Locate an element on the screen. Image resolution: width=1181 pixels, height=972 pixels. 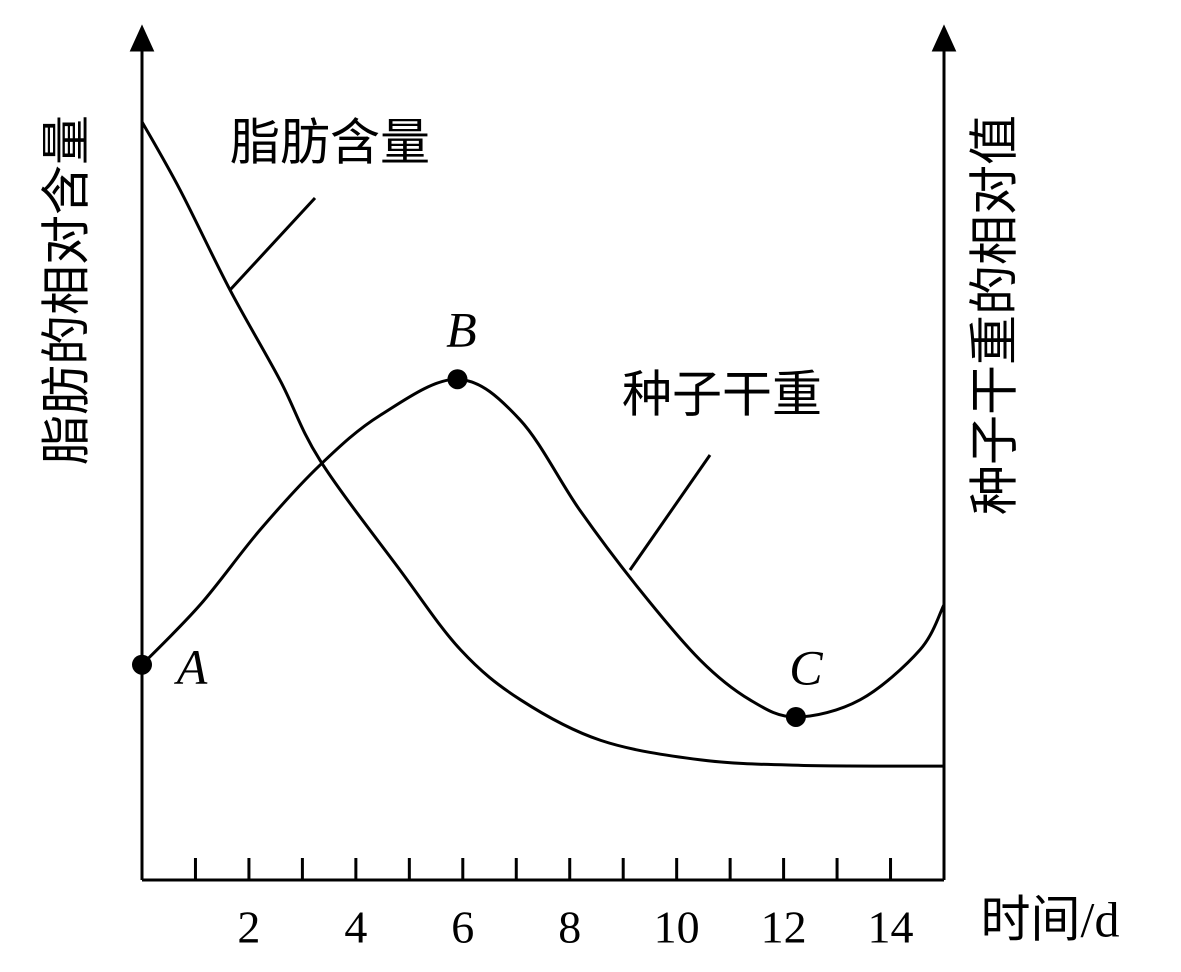
x-tick-label: 2 is located at coordinates (248, 927).